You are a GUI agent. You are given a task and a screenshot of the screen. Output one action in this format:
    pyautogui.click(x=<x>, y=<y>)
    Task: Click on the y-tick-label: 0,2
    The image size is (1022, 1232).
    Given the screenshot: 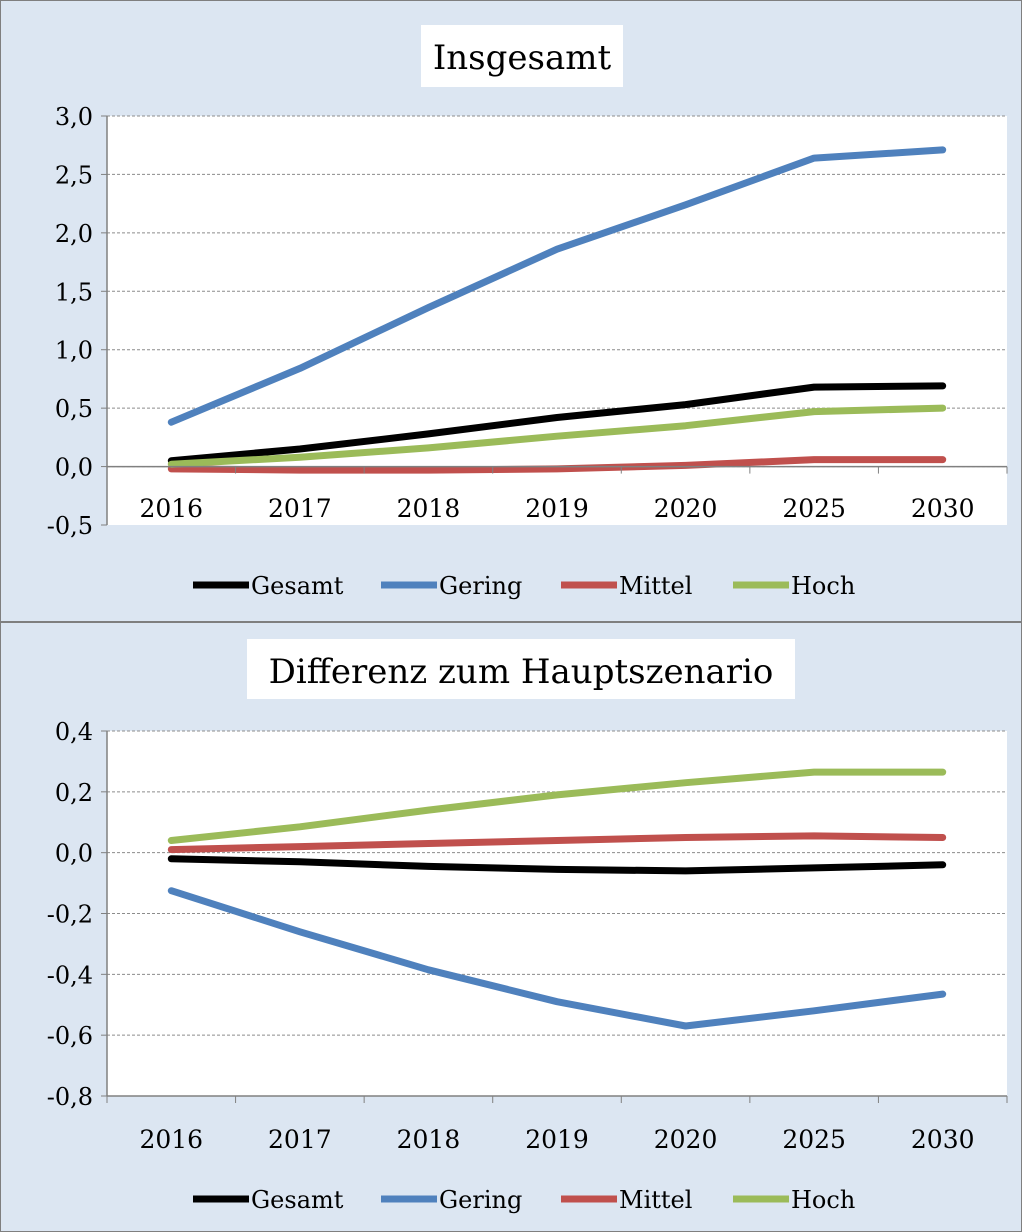 What is the action you would take?
    pyautogui.click(x=74, y=793)
    